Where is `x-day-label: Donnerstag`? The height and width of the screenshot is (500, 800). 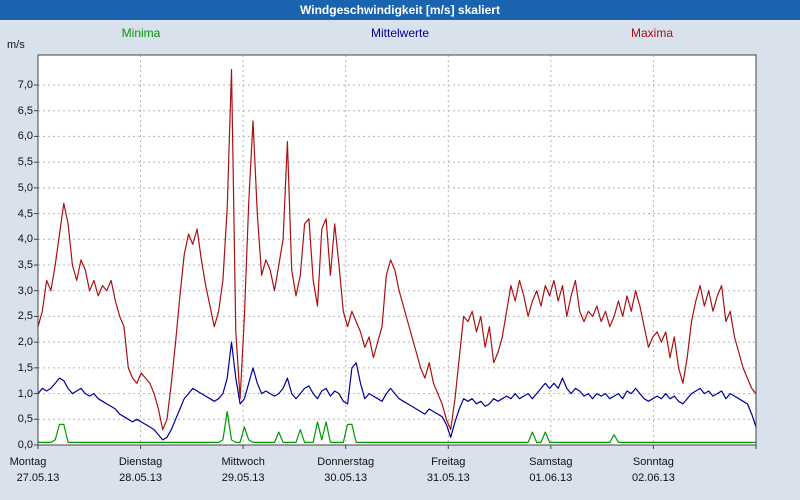
x-day-label: Donnerstag is located at coordinates (346, 462).